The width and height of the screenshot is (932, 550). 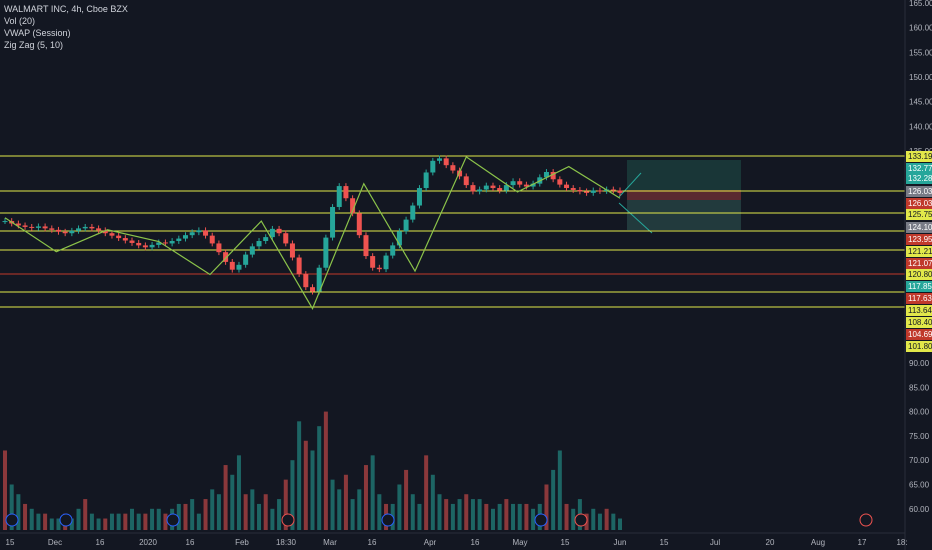 I want to click on stop-zone-upper, so click(x=684, y=195).